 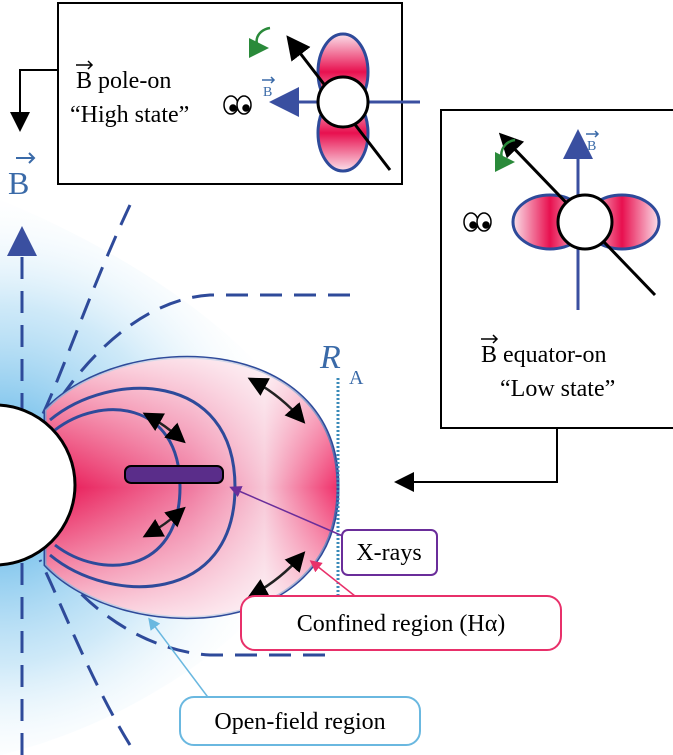 What do you see at coordinates (179, 659) in the screenshot?
I see `open-pointer` at bounding box center [179, 659].